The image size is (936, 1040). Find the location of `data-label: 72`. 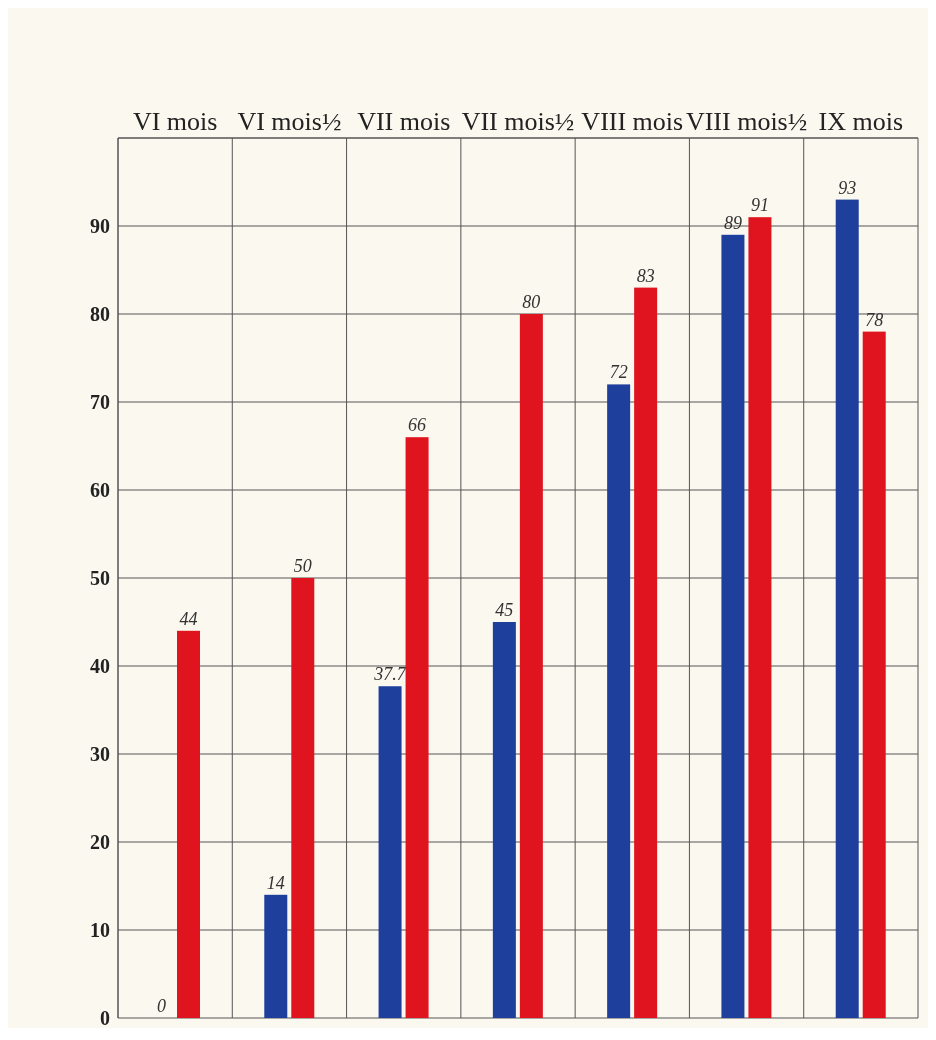

data-label: 72 is located at coordinates (618, 372).